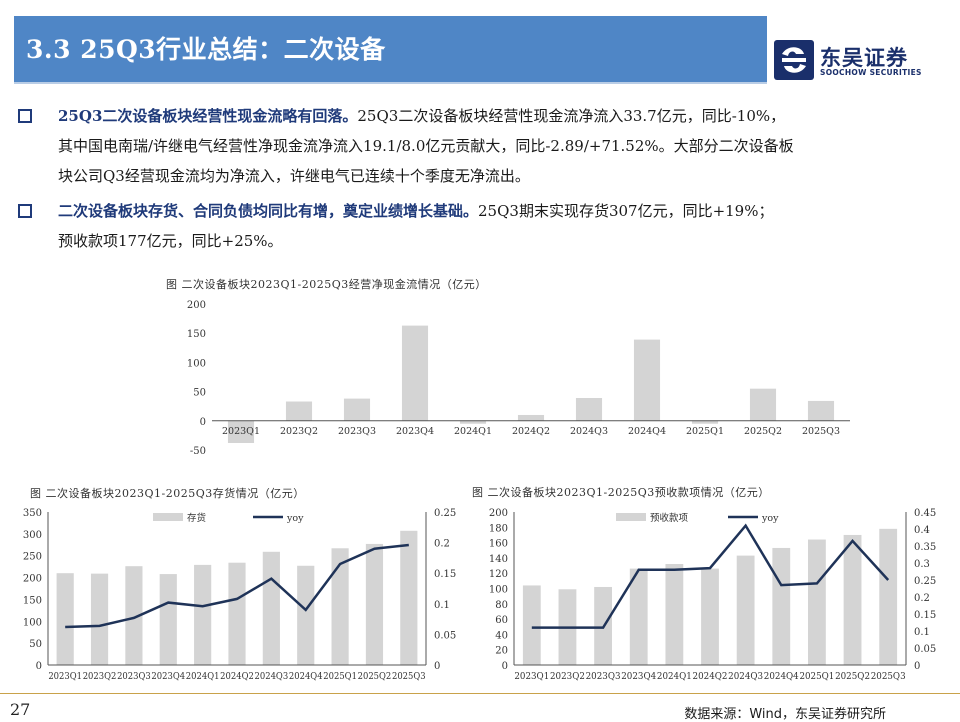 This screenshot has width=960, height=722. What do you see at coordinates (326, 284) in the screenshot?
I see `chart-1-title: 图 二次设备板块2023Q1-2025Q3经营净现金流情况（亿元）` at bounding box center [326, 284].